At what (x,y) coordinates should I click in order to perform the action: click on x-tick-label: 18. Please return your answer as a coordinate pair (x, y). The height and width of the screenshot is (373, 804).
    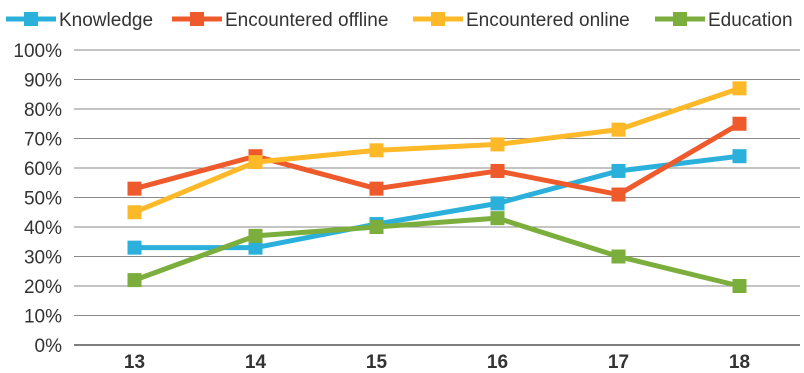
    Looking at the image, I should click on (739, 362).